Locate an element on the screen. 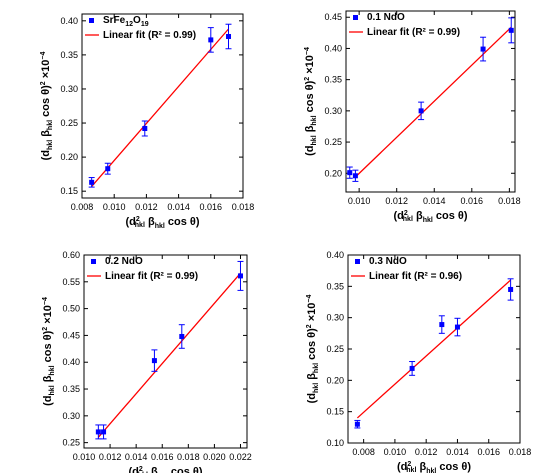 The image size is (550, 473). legend-series-label: 0.1 NdO is located at coordinates (386, 17).